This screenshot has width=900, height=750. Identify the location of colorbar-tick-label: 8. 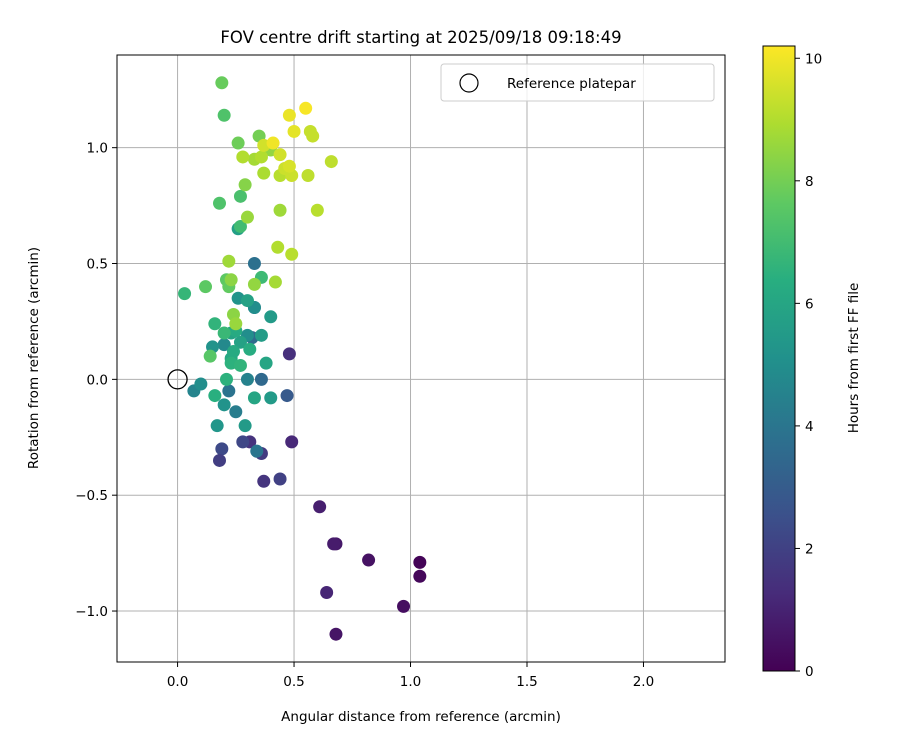
(809, 182).